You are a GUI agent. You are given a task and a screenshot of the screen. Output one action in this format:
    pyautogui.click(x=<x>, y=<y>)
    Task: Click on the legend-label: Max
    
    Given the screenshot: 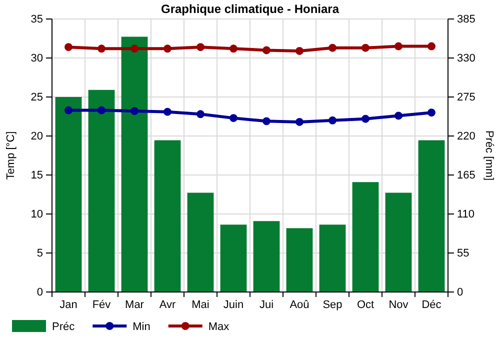 What is the action you would take?
    pyautogui.click(x=219, y=327)
    